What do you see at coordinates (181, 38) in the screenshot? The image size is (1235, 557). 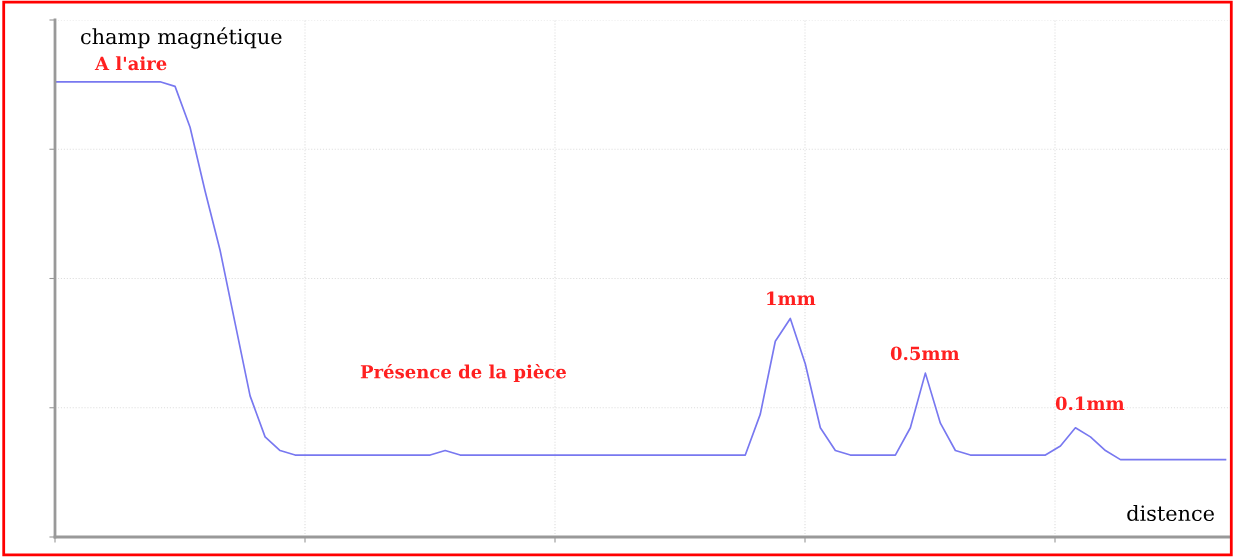 I see `y-axis-title: champ magnétique` at bounding box center [181, 38].